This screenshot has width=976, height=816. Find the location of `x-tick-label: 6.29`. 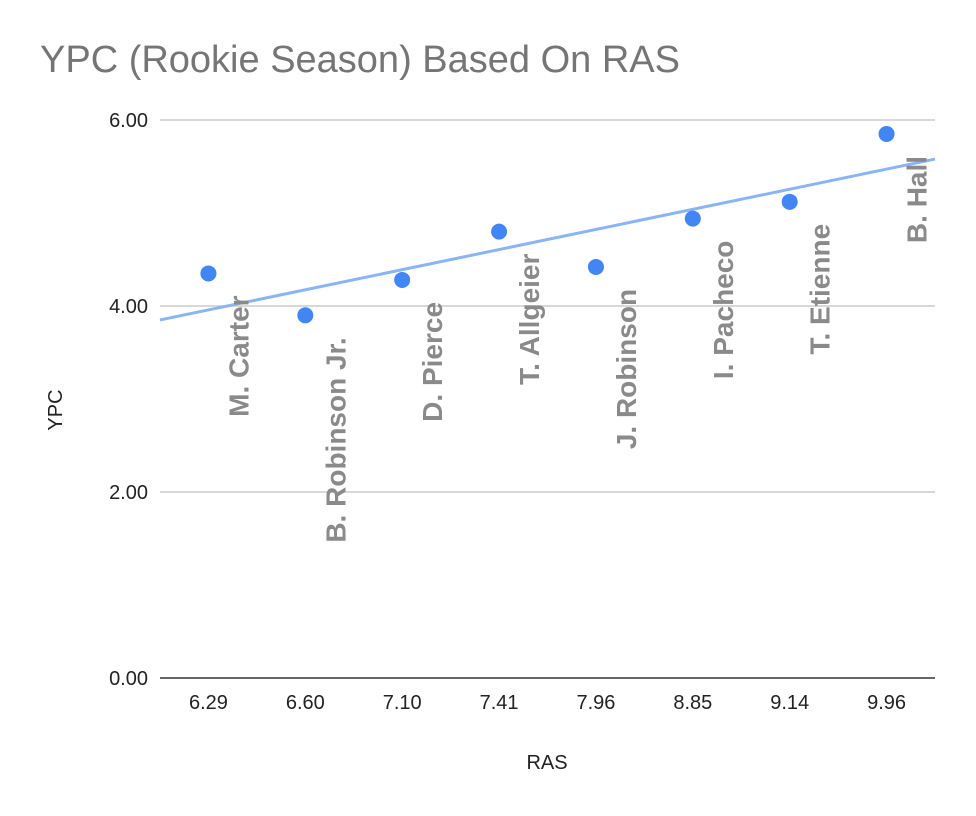

x-tick-label: 6.29 is located at coordinates (208, 703).